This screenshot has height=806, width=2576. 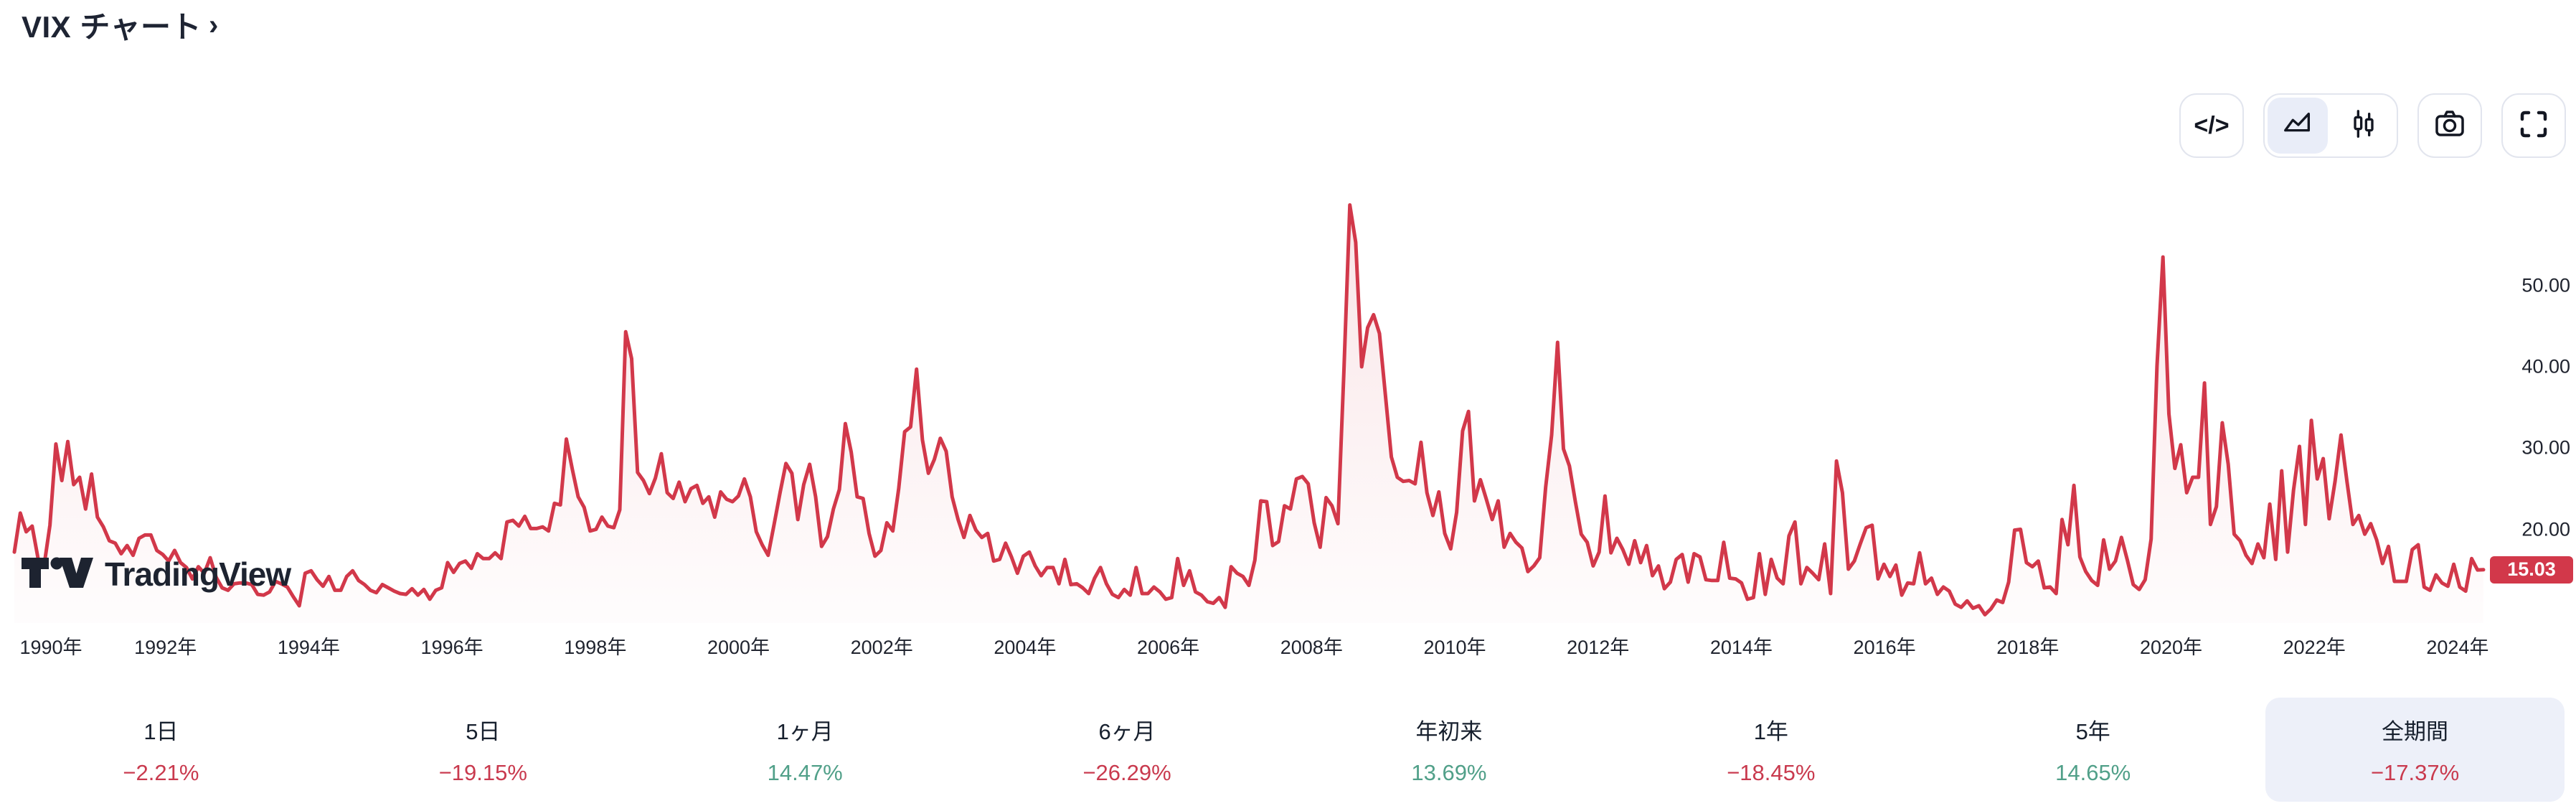 What do you see at coordinates (2457, 647) in the screenshot?
I see `x-axis-year-label: 2024年` at bounding box center [2457, 647].